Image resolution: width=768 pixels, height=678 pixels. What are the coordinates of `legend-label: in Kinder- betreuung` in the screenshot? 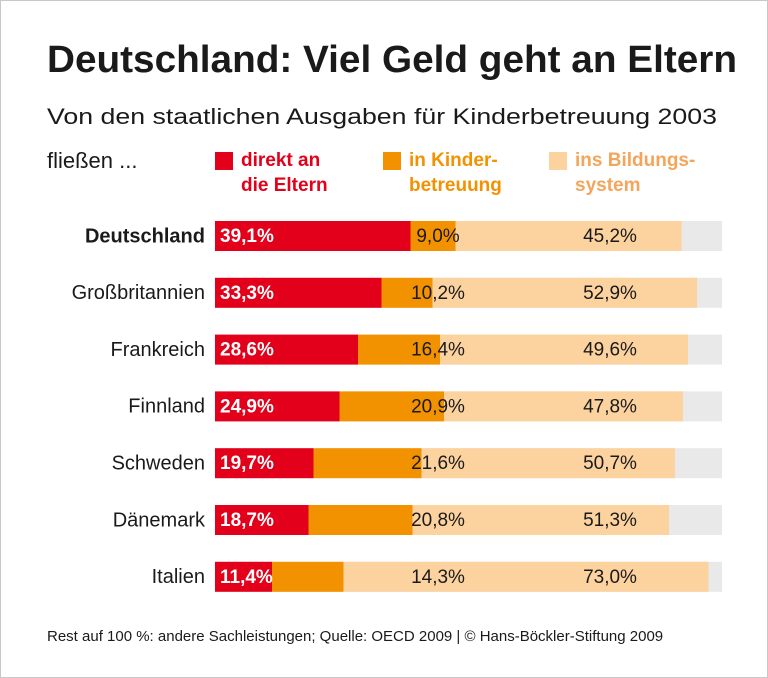 It's located at (455, 173).